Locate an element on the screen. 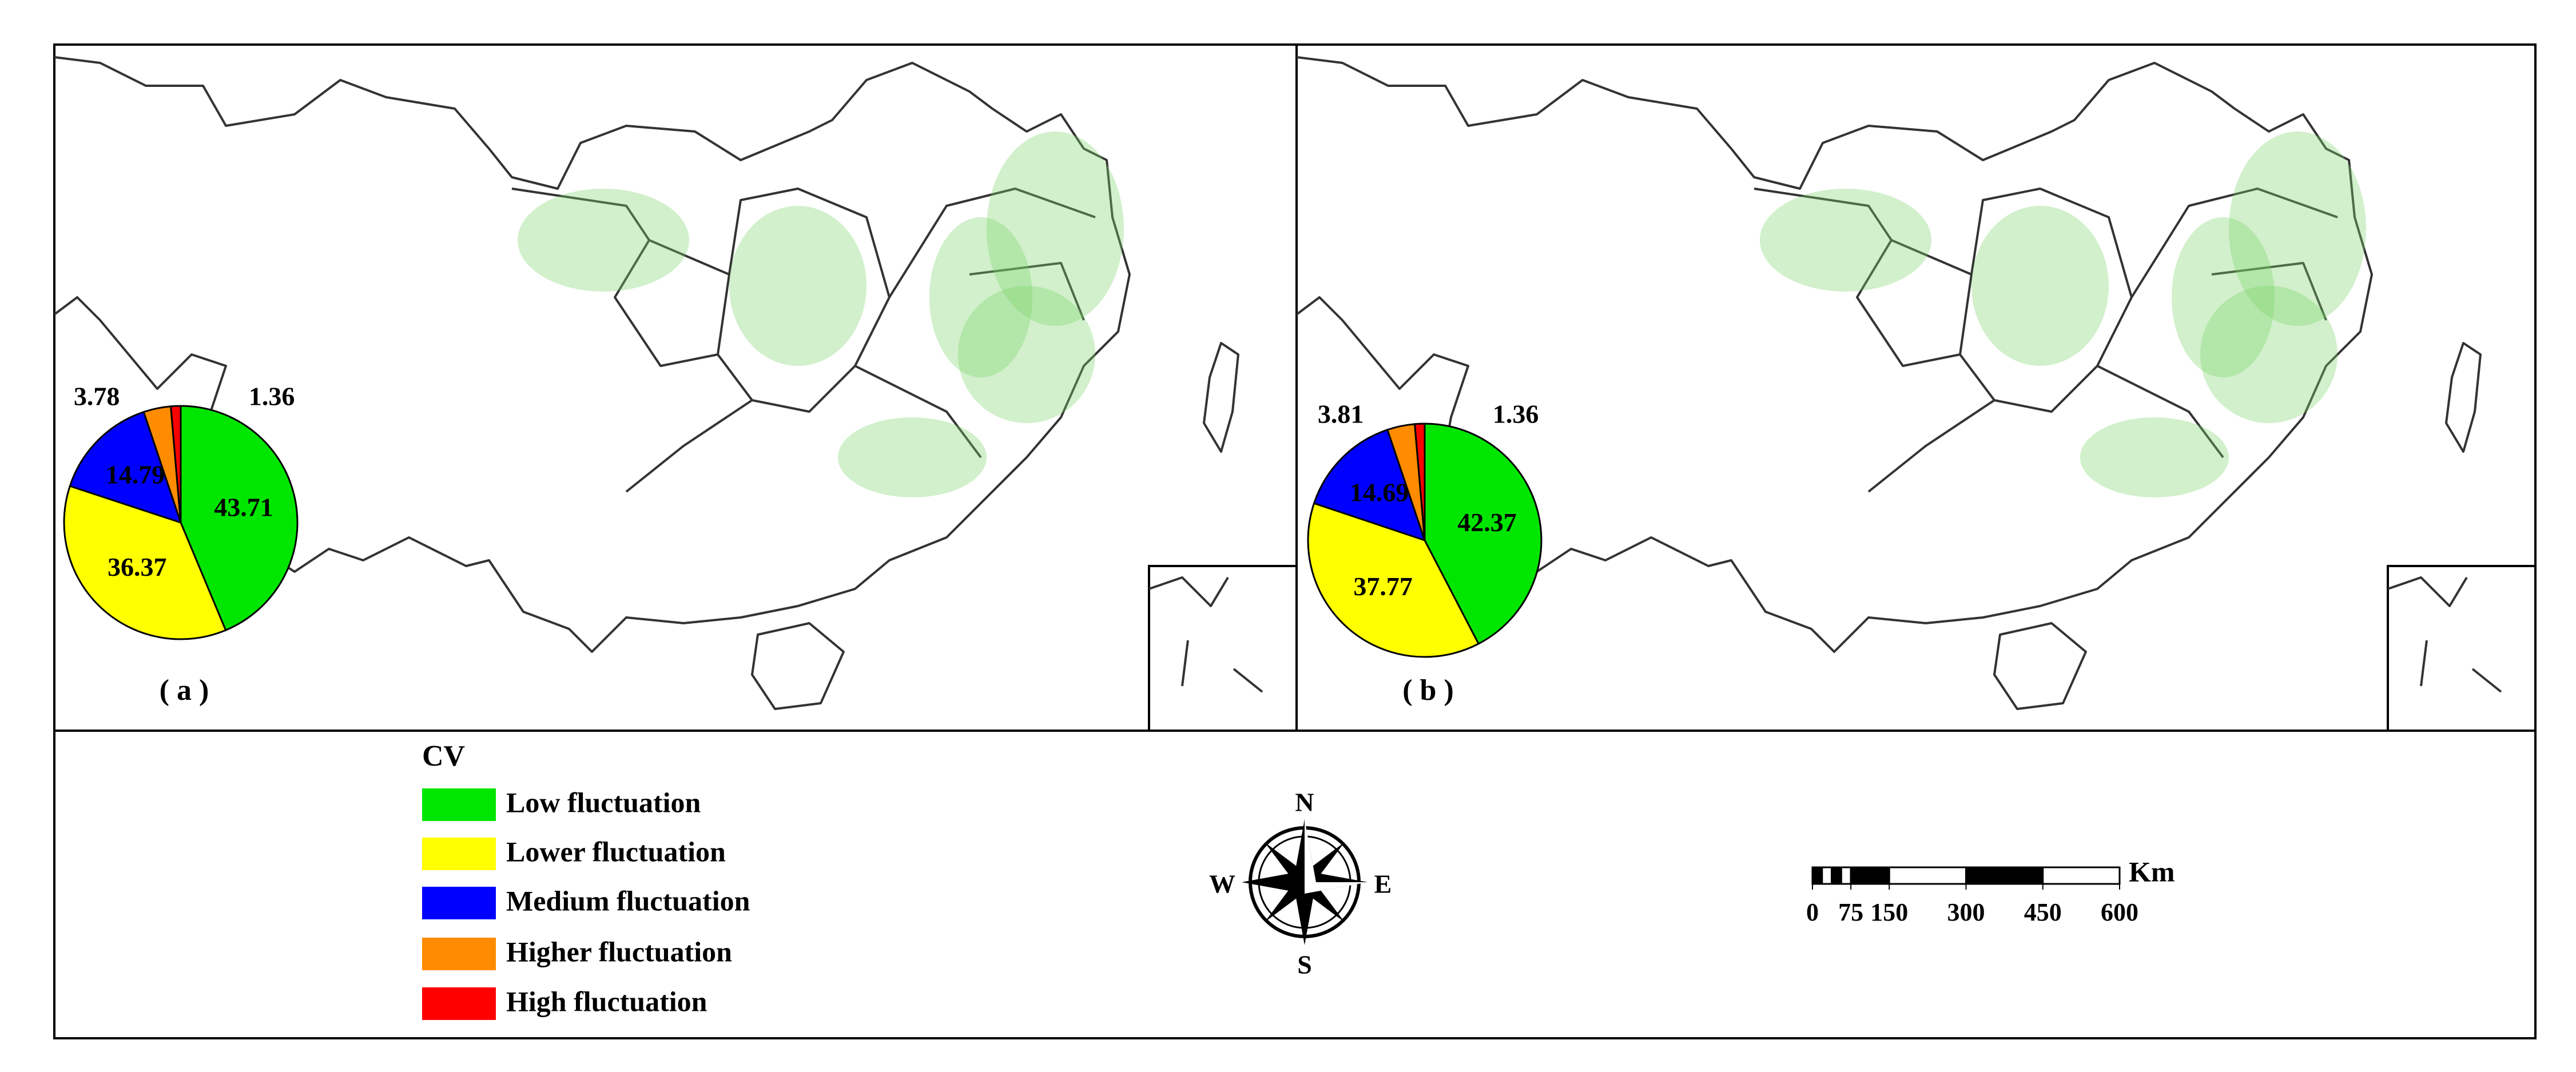  legend-title: CV is located at coordinates (443, 756).